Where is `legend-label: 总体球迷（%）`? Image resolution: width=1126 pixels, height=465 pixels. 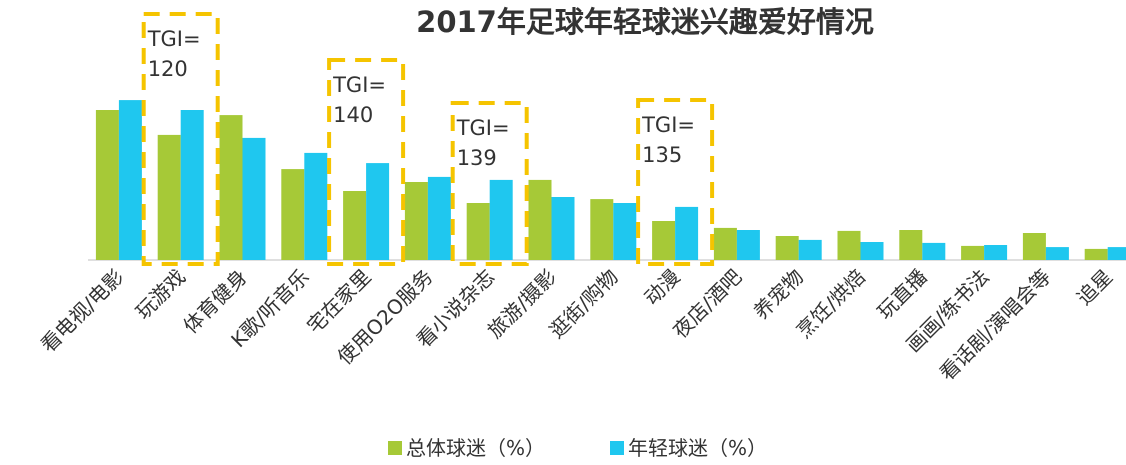
legend-label: 总体球迷（%） is located at coordinates (475, 448).